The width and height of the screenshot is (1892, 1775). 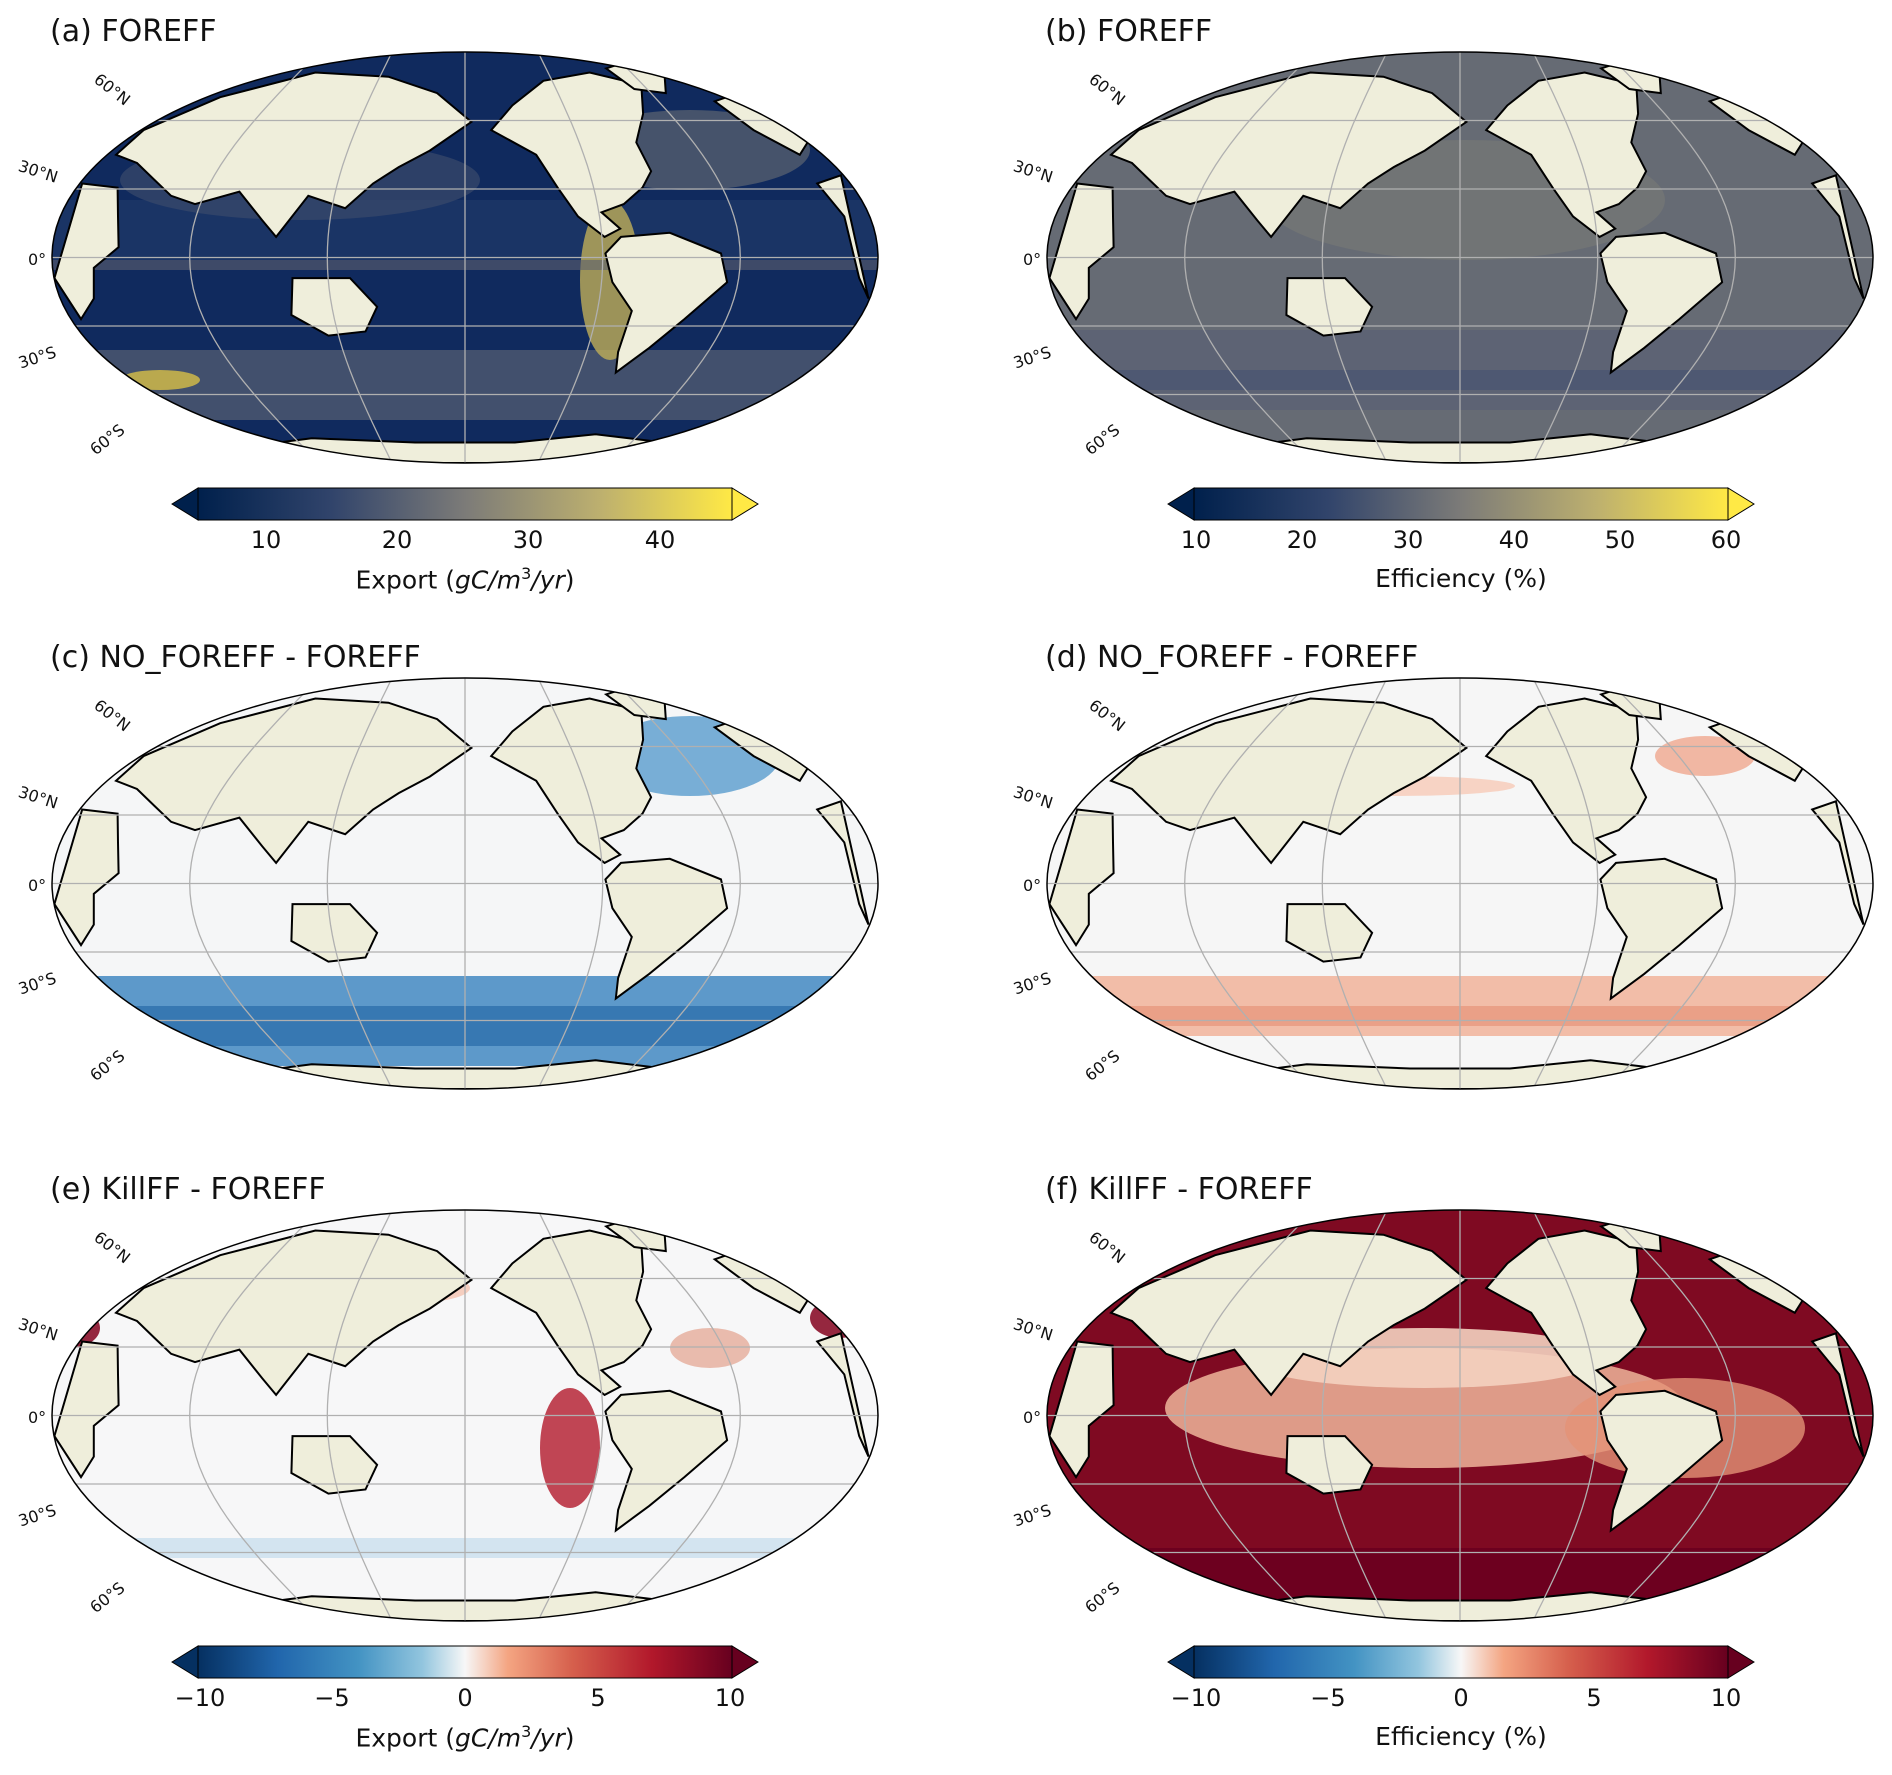 I want to click on panel-a-title: (a) FOREFF, so click(x=133, y=31).